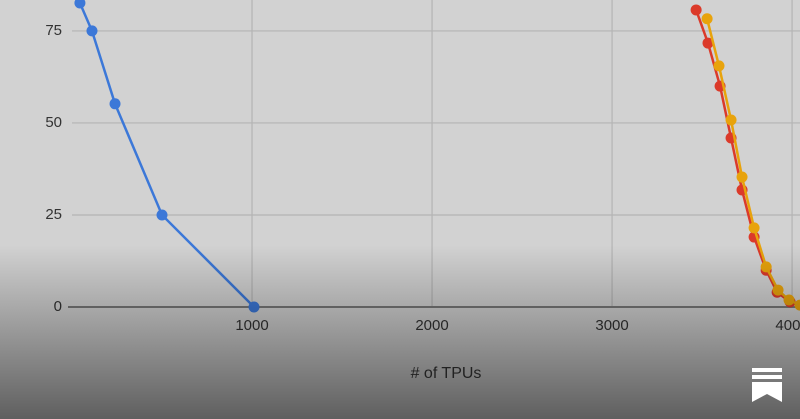  I want to click on x-axis-title: # of TPUs, so click(446, 373).